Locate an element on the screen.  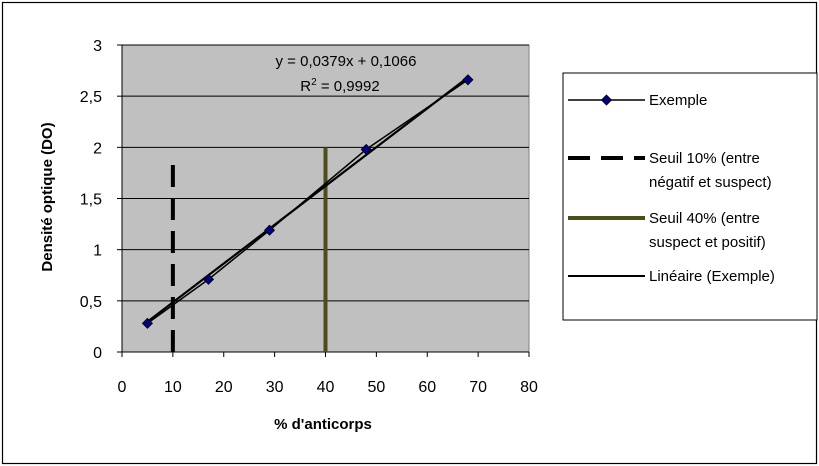
y-axis-title: Densité optique (DO) is located at coordinates (47, 196).